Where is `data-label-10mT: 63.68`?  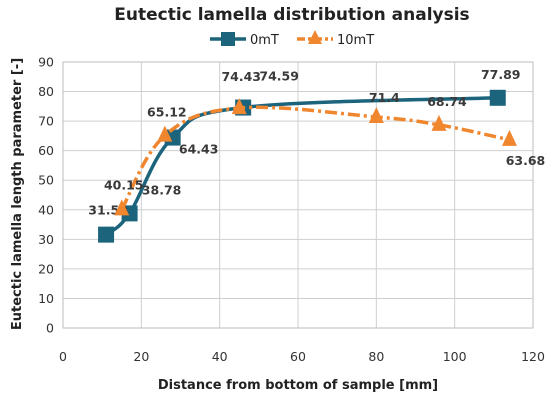 data-label-10mT: 63.68 is located at coordinates (526, 160).